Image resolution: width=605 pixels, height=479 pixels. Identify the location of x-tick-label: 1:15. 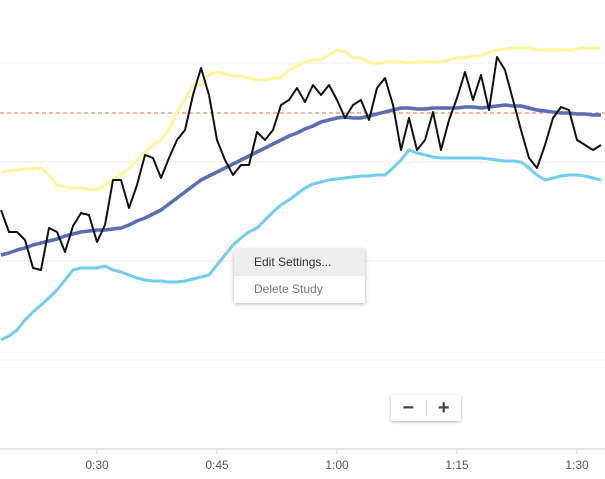
(457, 465).